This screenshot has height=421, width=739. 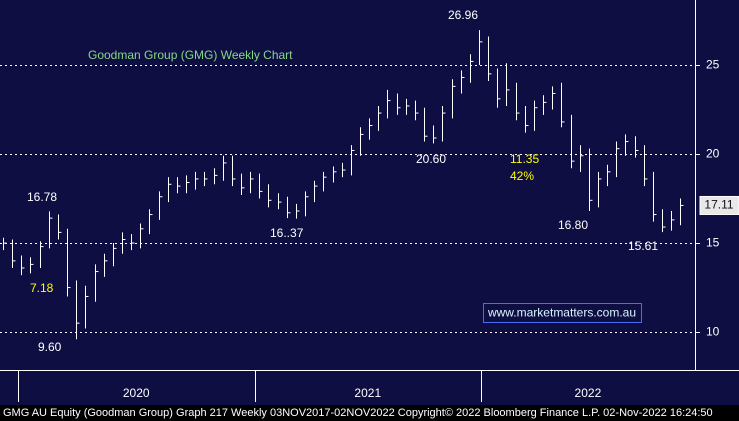 What do you see at coordinates (431, 159) in the screenshot?
I see `annotation: 20.60` at bounding box center [431, 159].